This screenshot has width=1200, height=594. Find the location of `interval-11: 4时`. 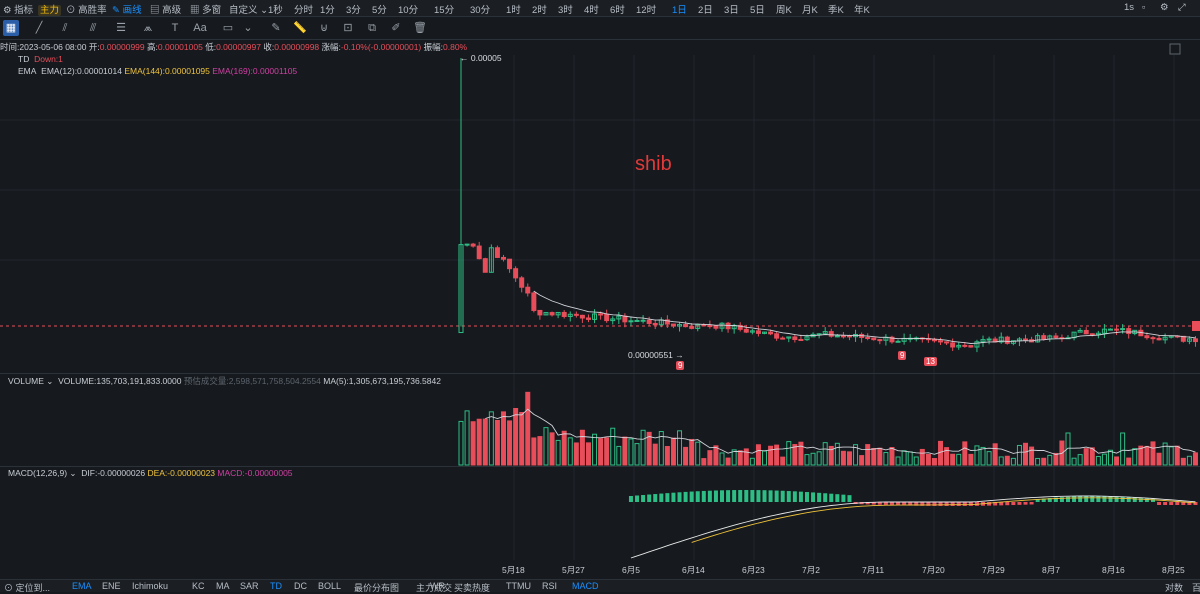

interval-11: 4时 is located at coordinates (591, 10).